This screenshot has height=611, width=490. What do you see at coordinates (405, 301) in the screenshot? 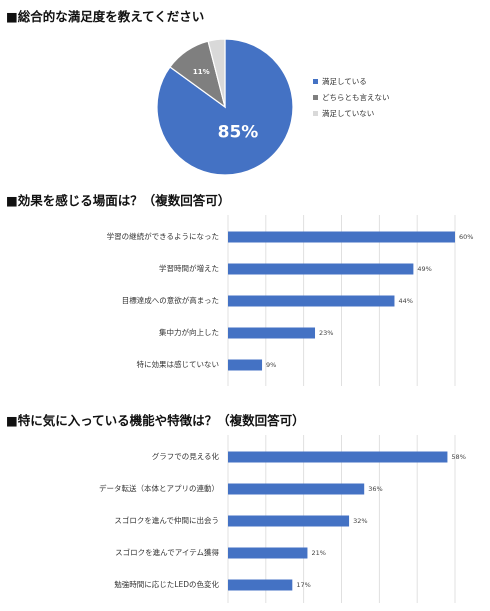
I see `effect-value-label-2: 44%` at bounding box center [405, 301].